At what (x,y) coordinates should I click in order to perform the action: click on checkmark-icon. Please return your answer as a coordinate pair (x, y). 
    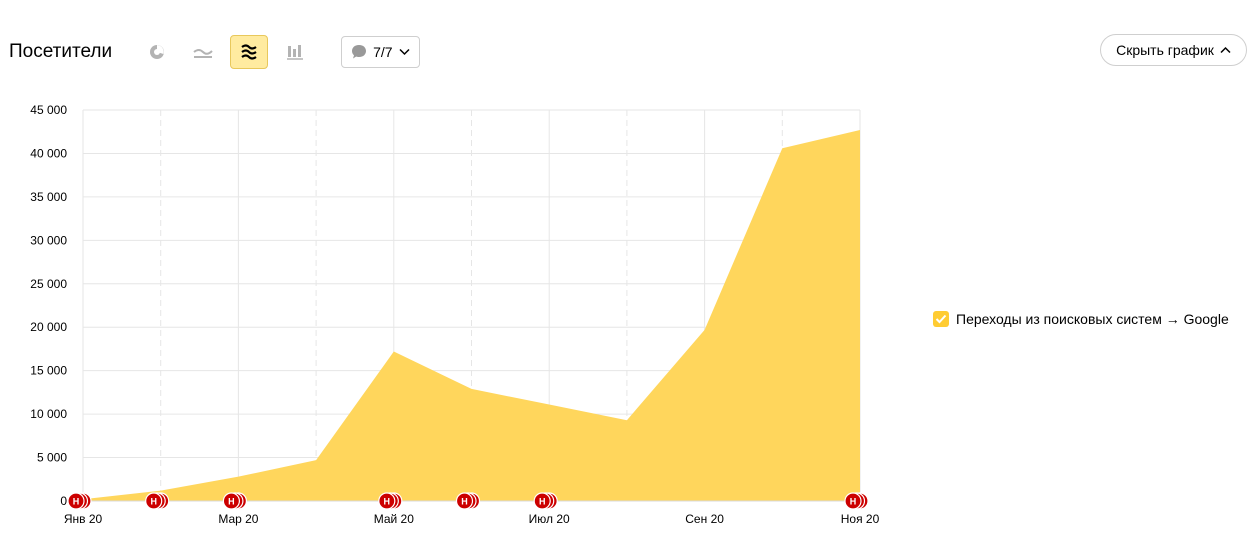
    Looking at the image, I should click on (941, 319).